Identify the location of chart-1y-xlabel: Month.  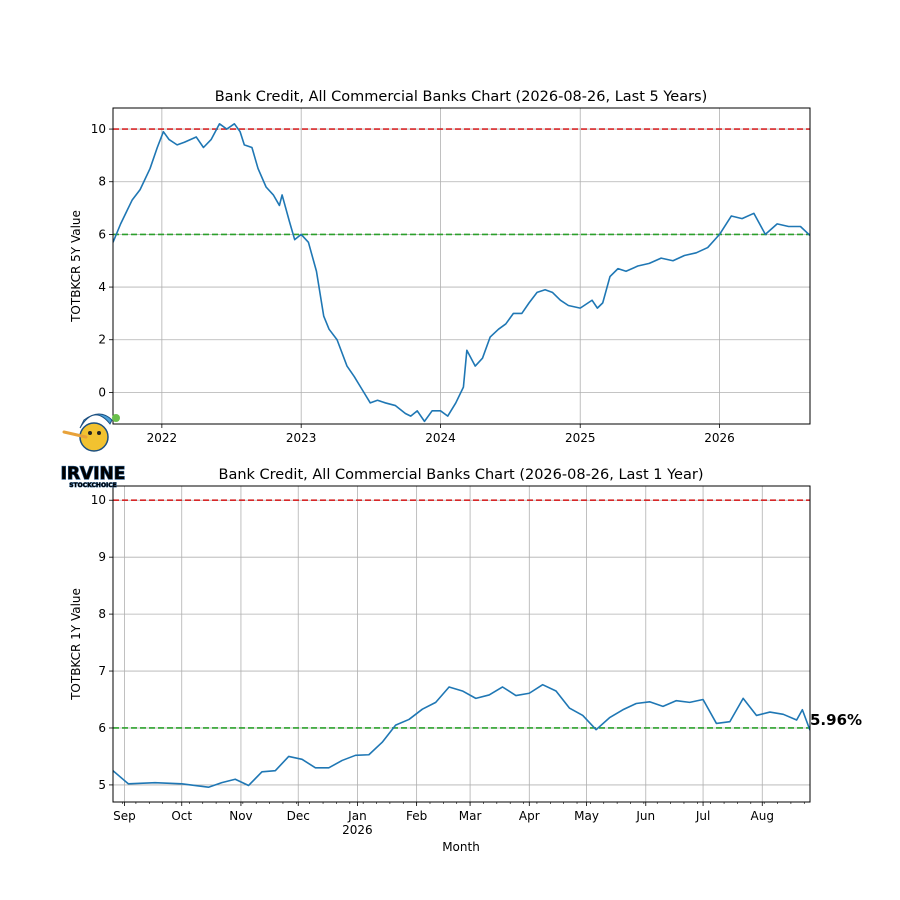
(461, 847).